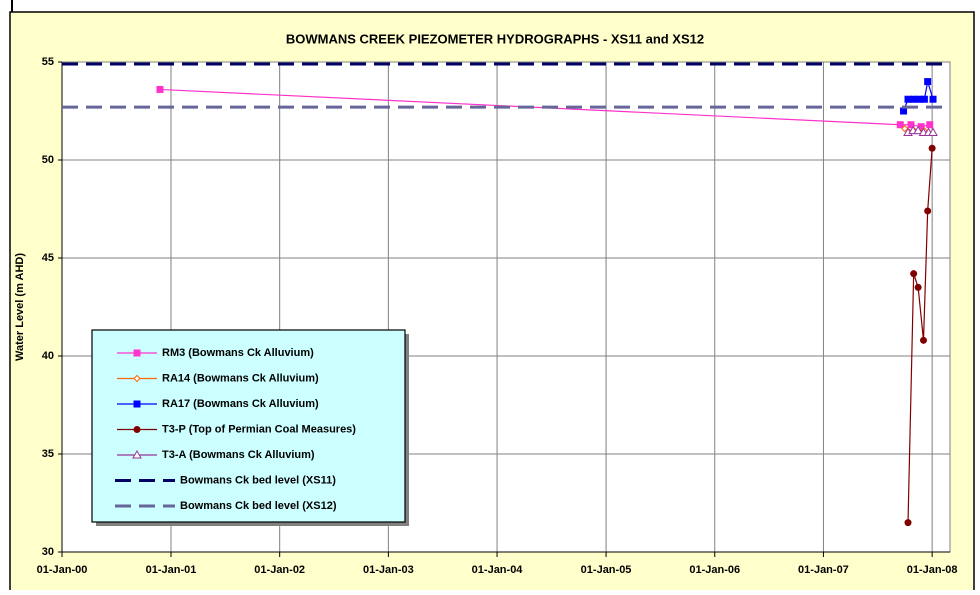  I want to click on y-tick-label: 50, so click(48, 160).